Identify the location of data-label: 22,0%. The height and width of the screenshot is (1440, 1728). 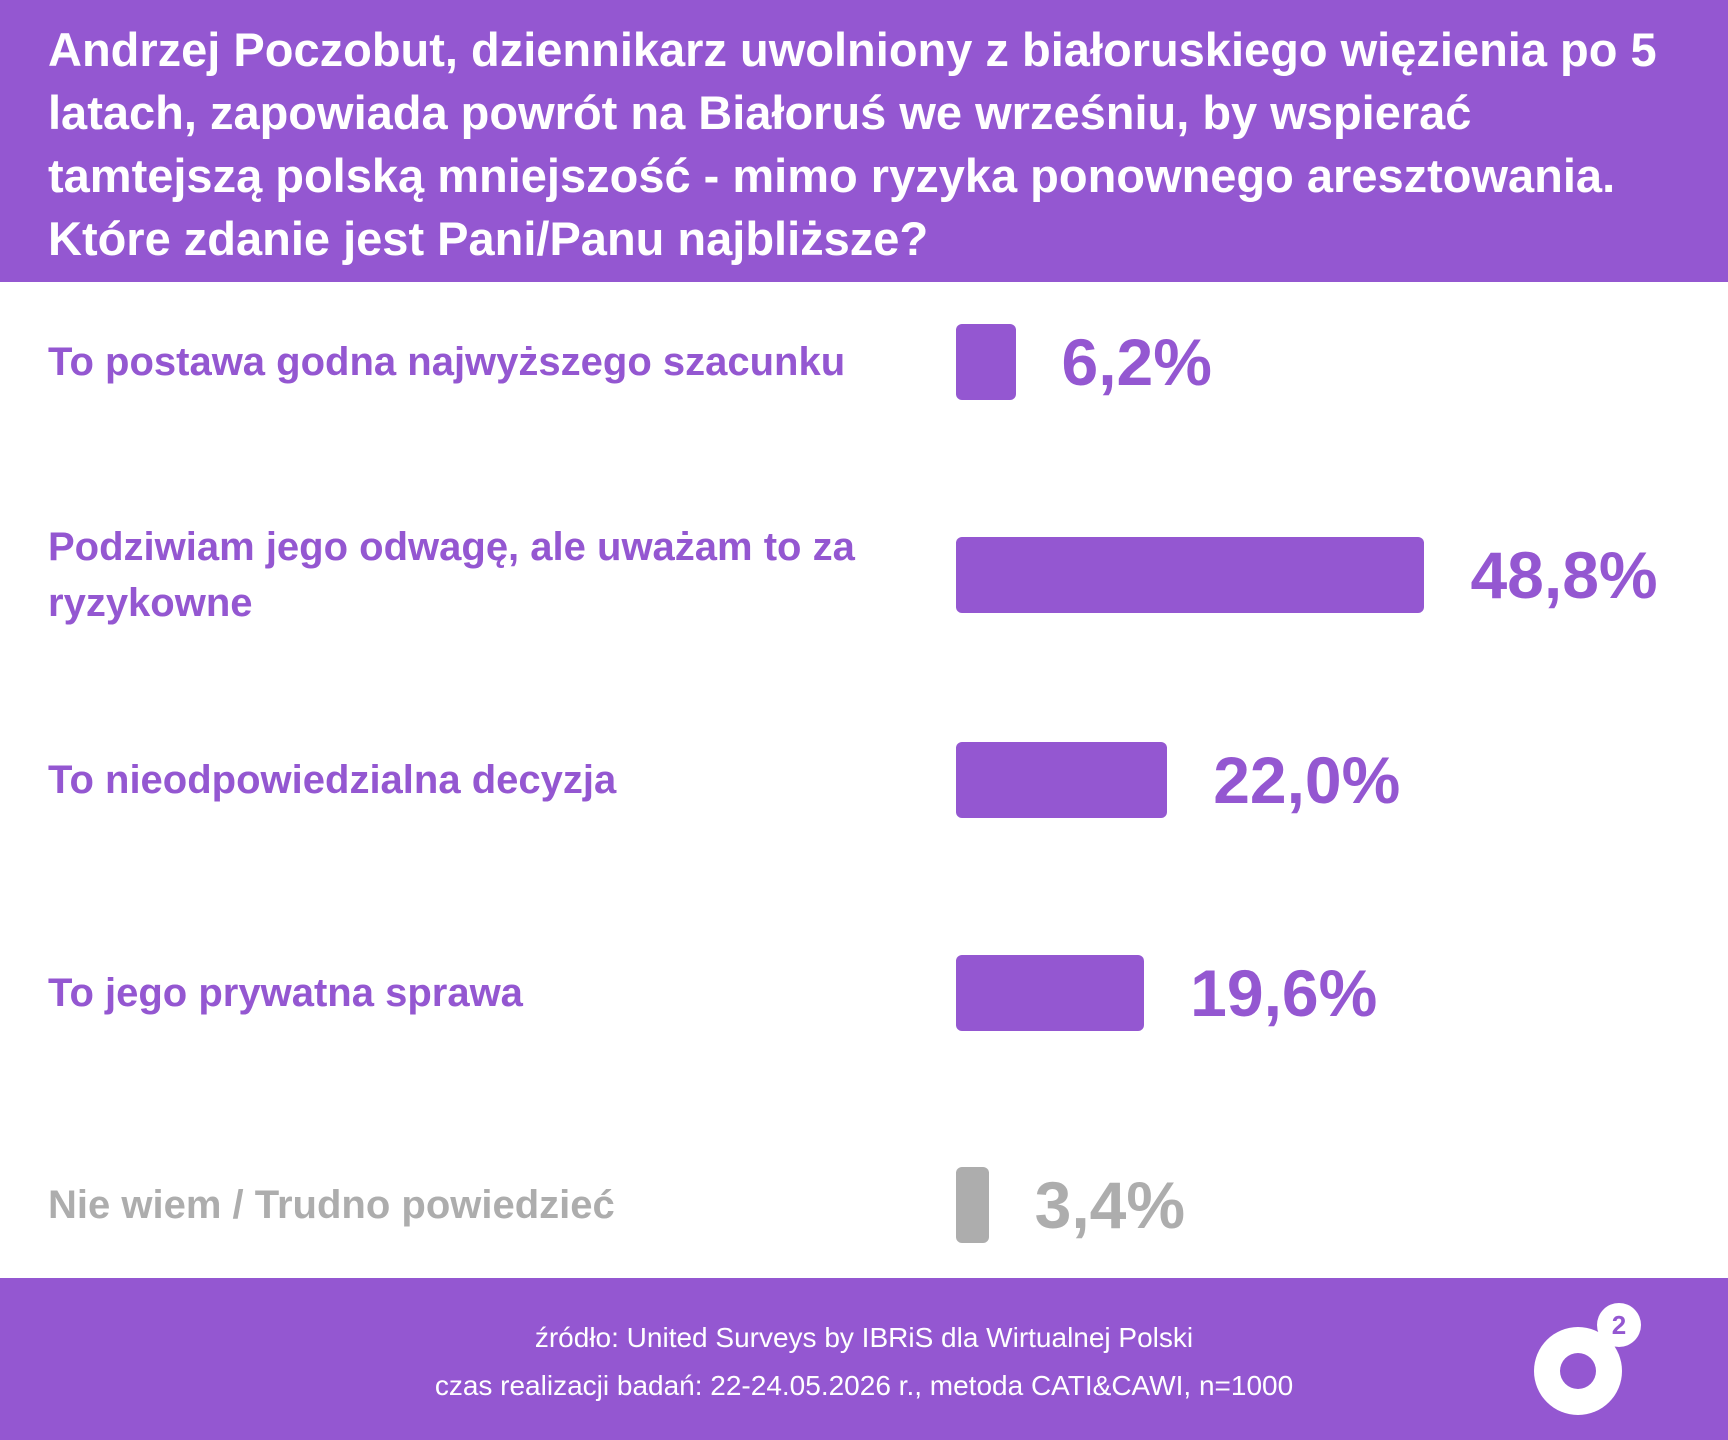
(1307, 780).